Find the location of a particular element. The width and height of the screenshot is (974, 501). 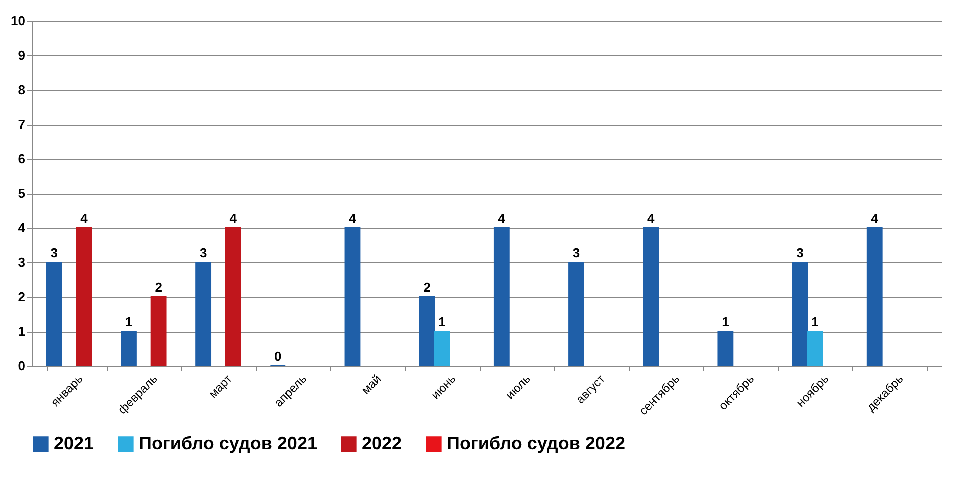

data-label: 0 is located at coordinates (278, 356).